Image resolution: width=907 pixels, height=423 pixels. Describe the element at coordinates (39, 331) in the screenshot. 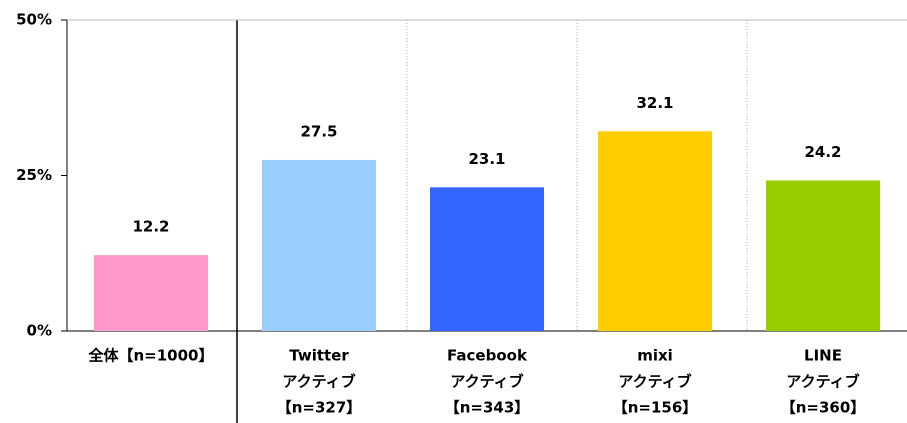

I see `y-tick-label: 0%` at that location.